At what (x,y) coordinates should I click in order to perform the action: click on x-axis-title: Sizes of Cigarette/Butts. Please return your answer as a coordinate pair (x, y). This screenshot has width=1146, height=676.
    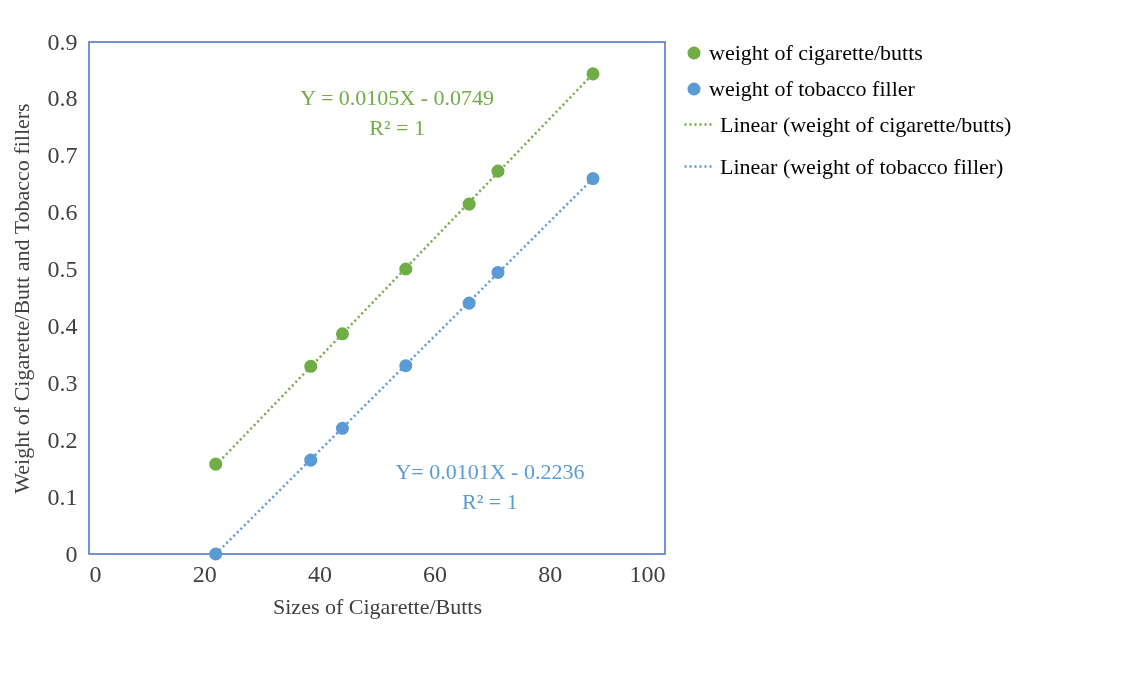
    Looking at the image, I should click on (377, 606).